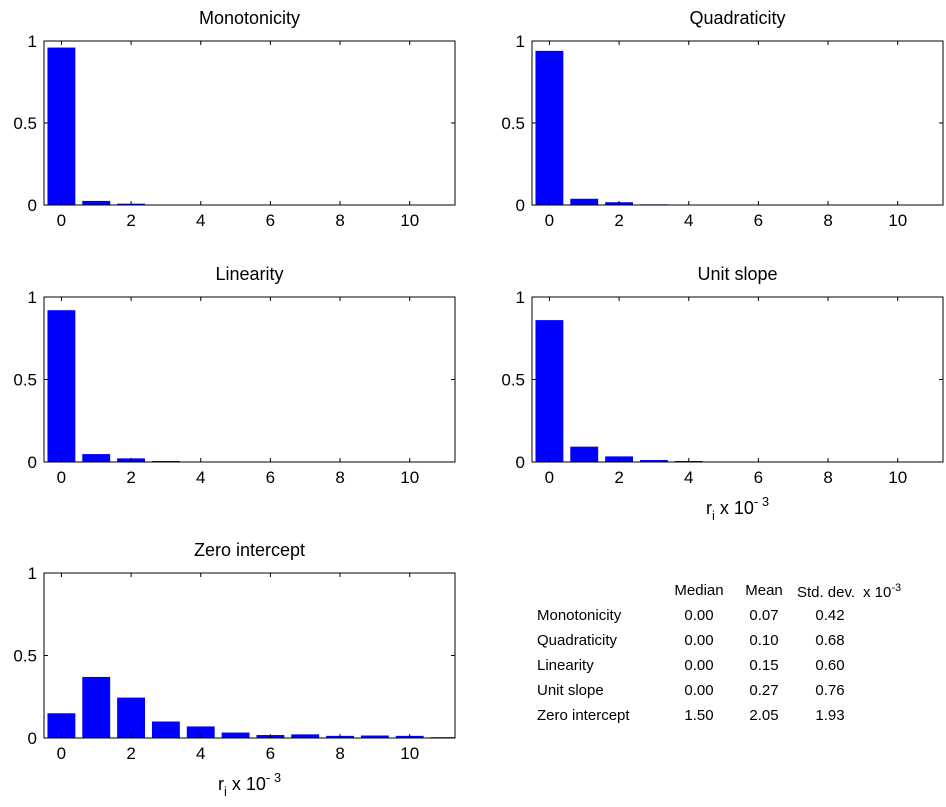 The height and width of the screenshot is (807, 946). I want to click on stats-scale-base: x 10, so click(877, 592).